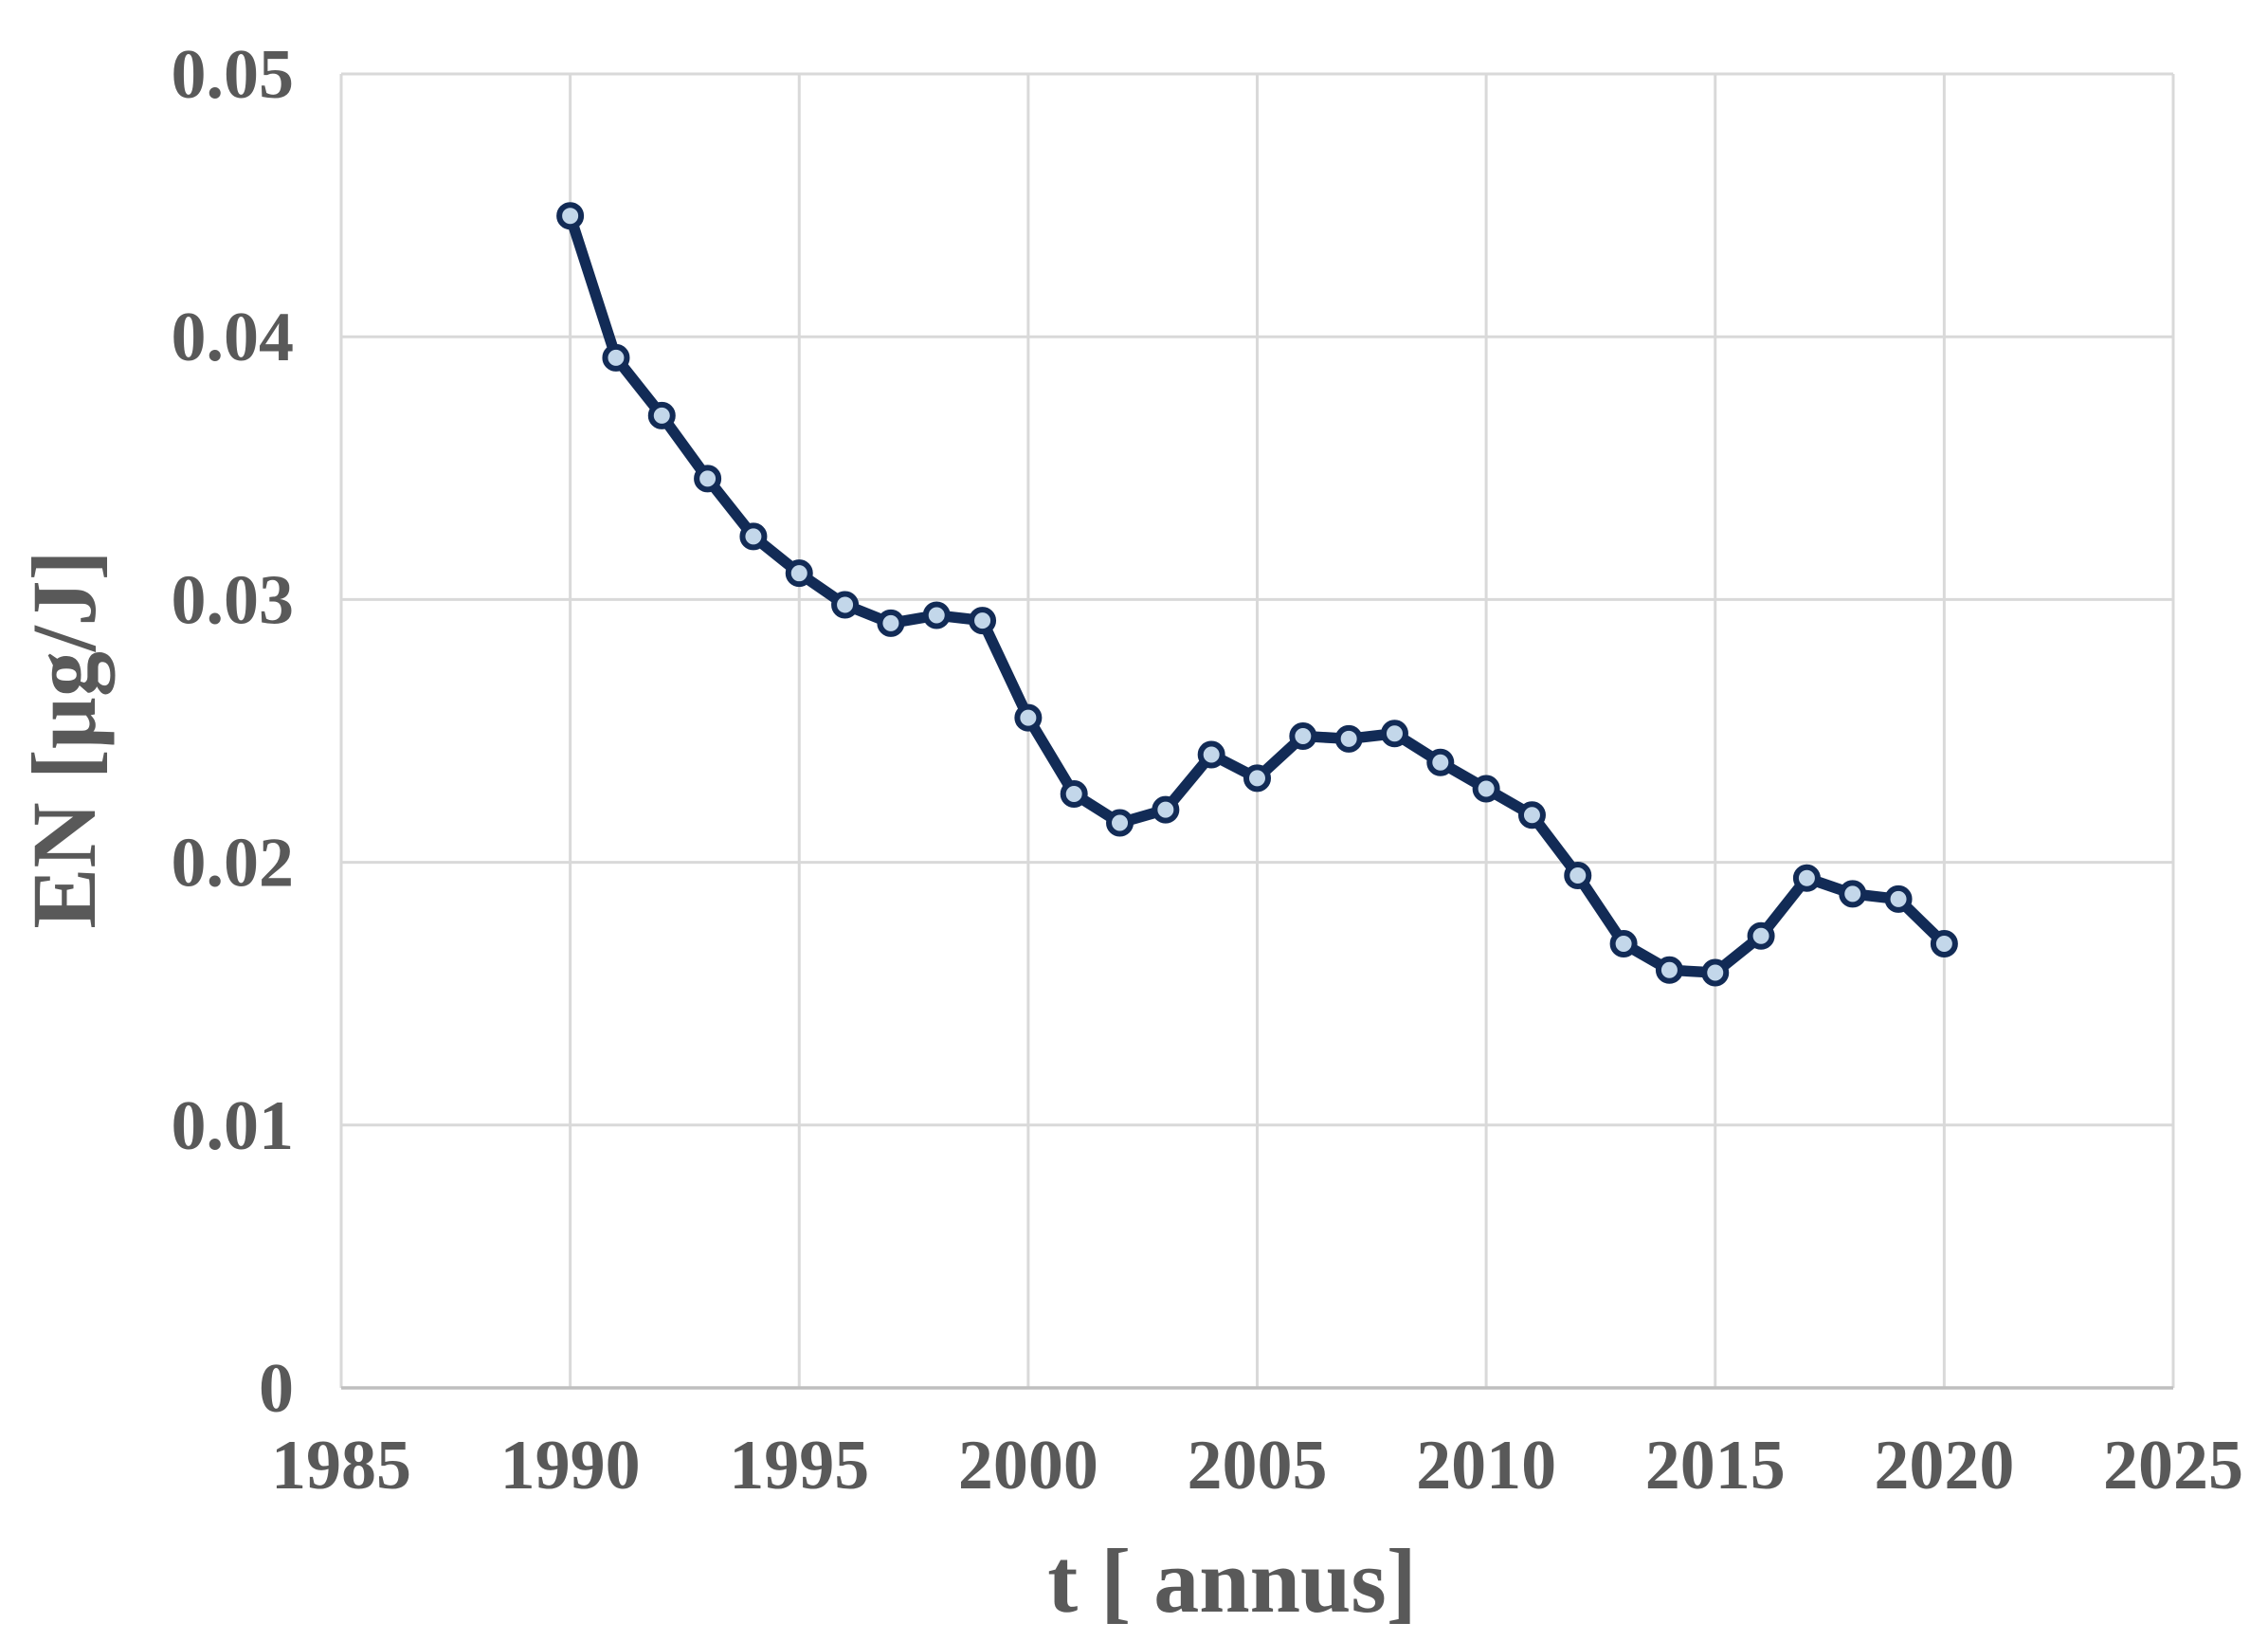 The height and width of the screenshot is (1641, 2268). I want to click on x-tick-label: 2005, so click(1258, 1465).